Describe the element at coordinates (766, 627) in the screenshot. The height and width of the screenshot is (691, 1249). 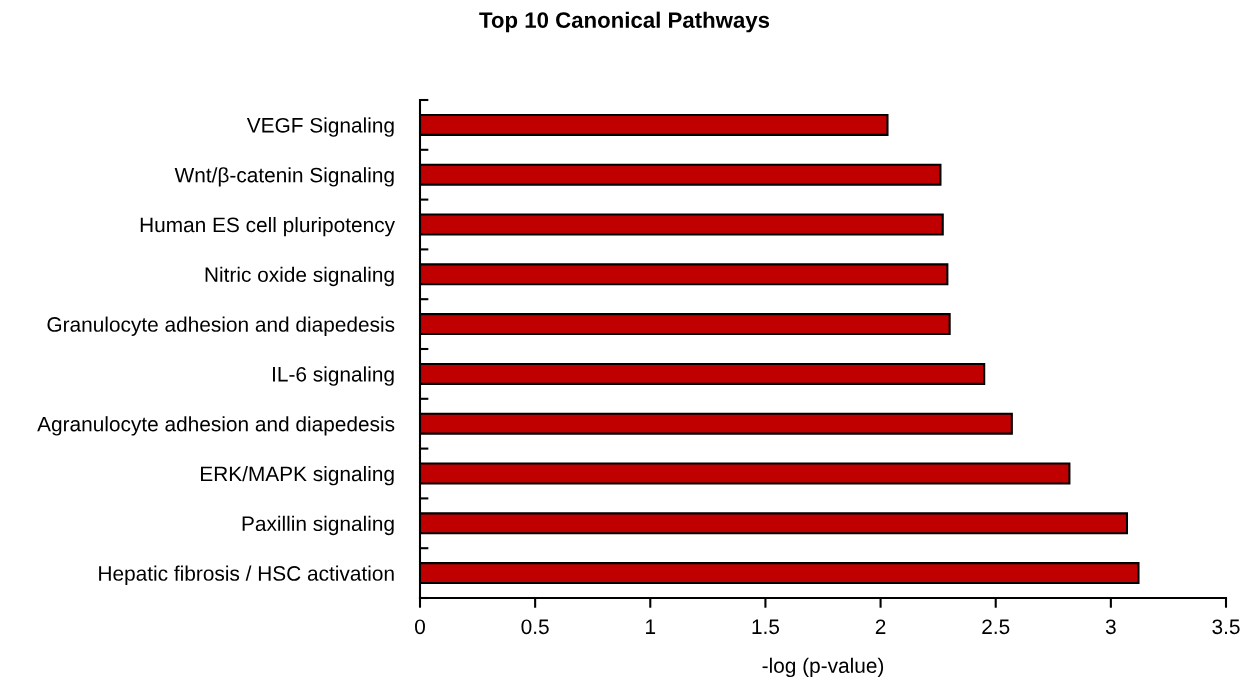
I see `x-tick-label: 1.5` at that location.